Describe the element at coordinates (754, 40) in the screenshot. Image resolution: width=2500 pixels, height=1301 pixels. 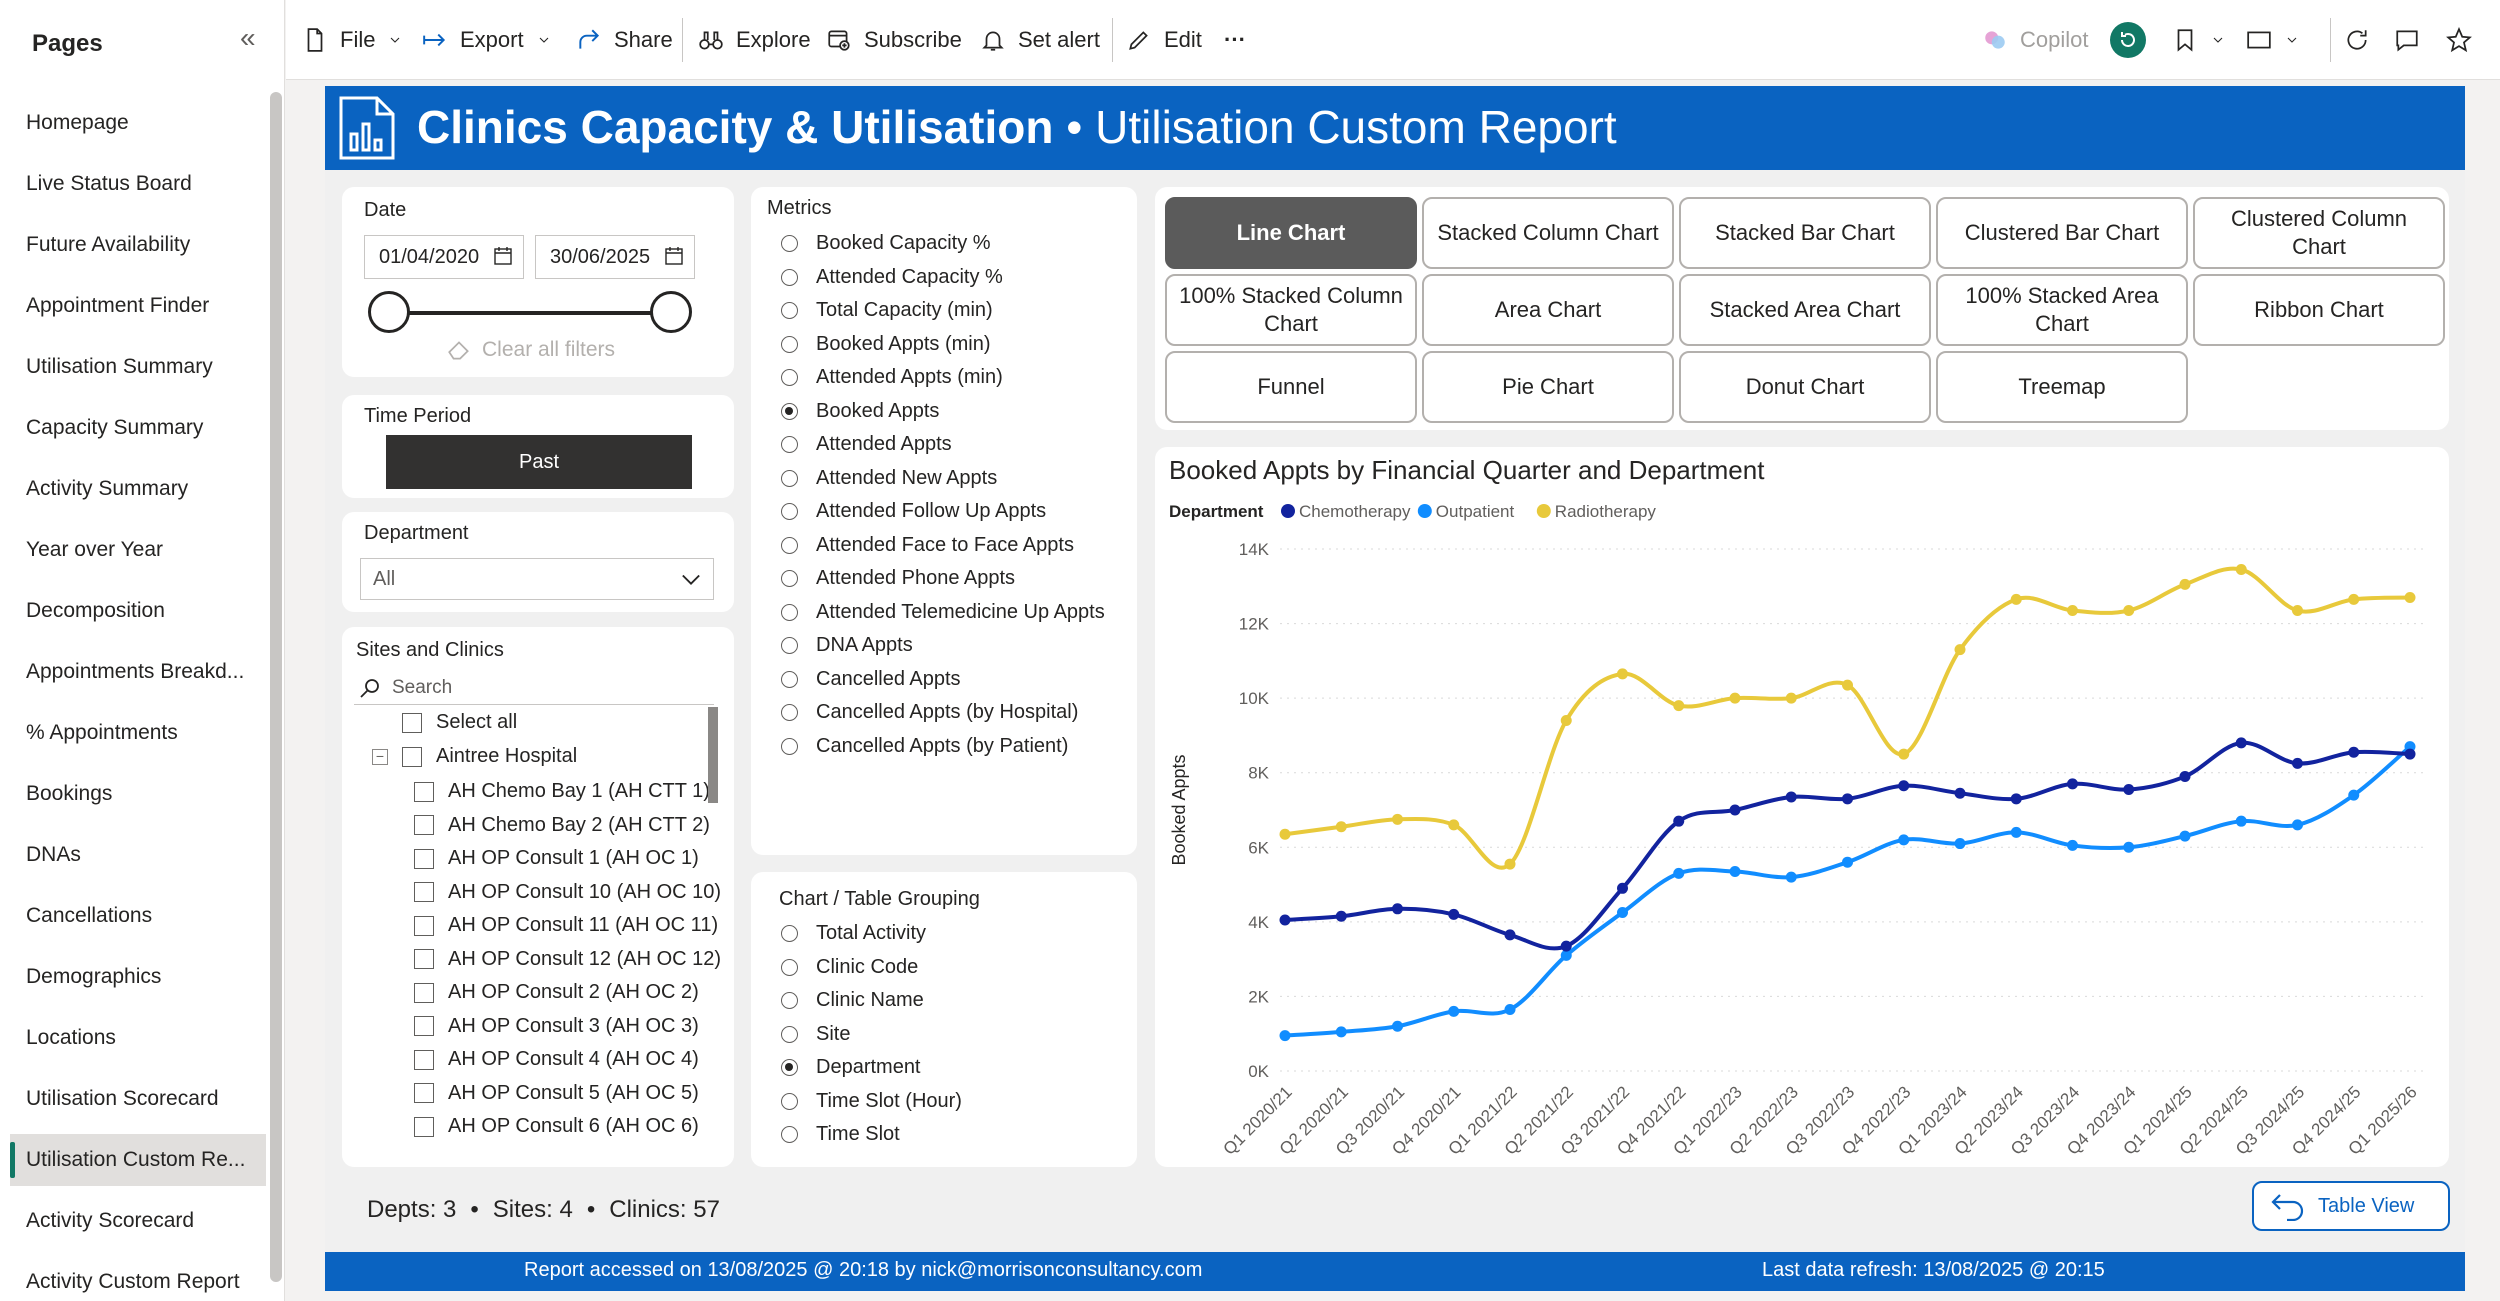
I see `explore-button: Explore` at that location.